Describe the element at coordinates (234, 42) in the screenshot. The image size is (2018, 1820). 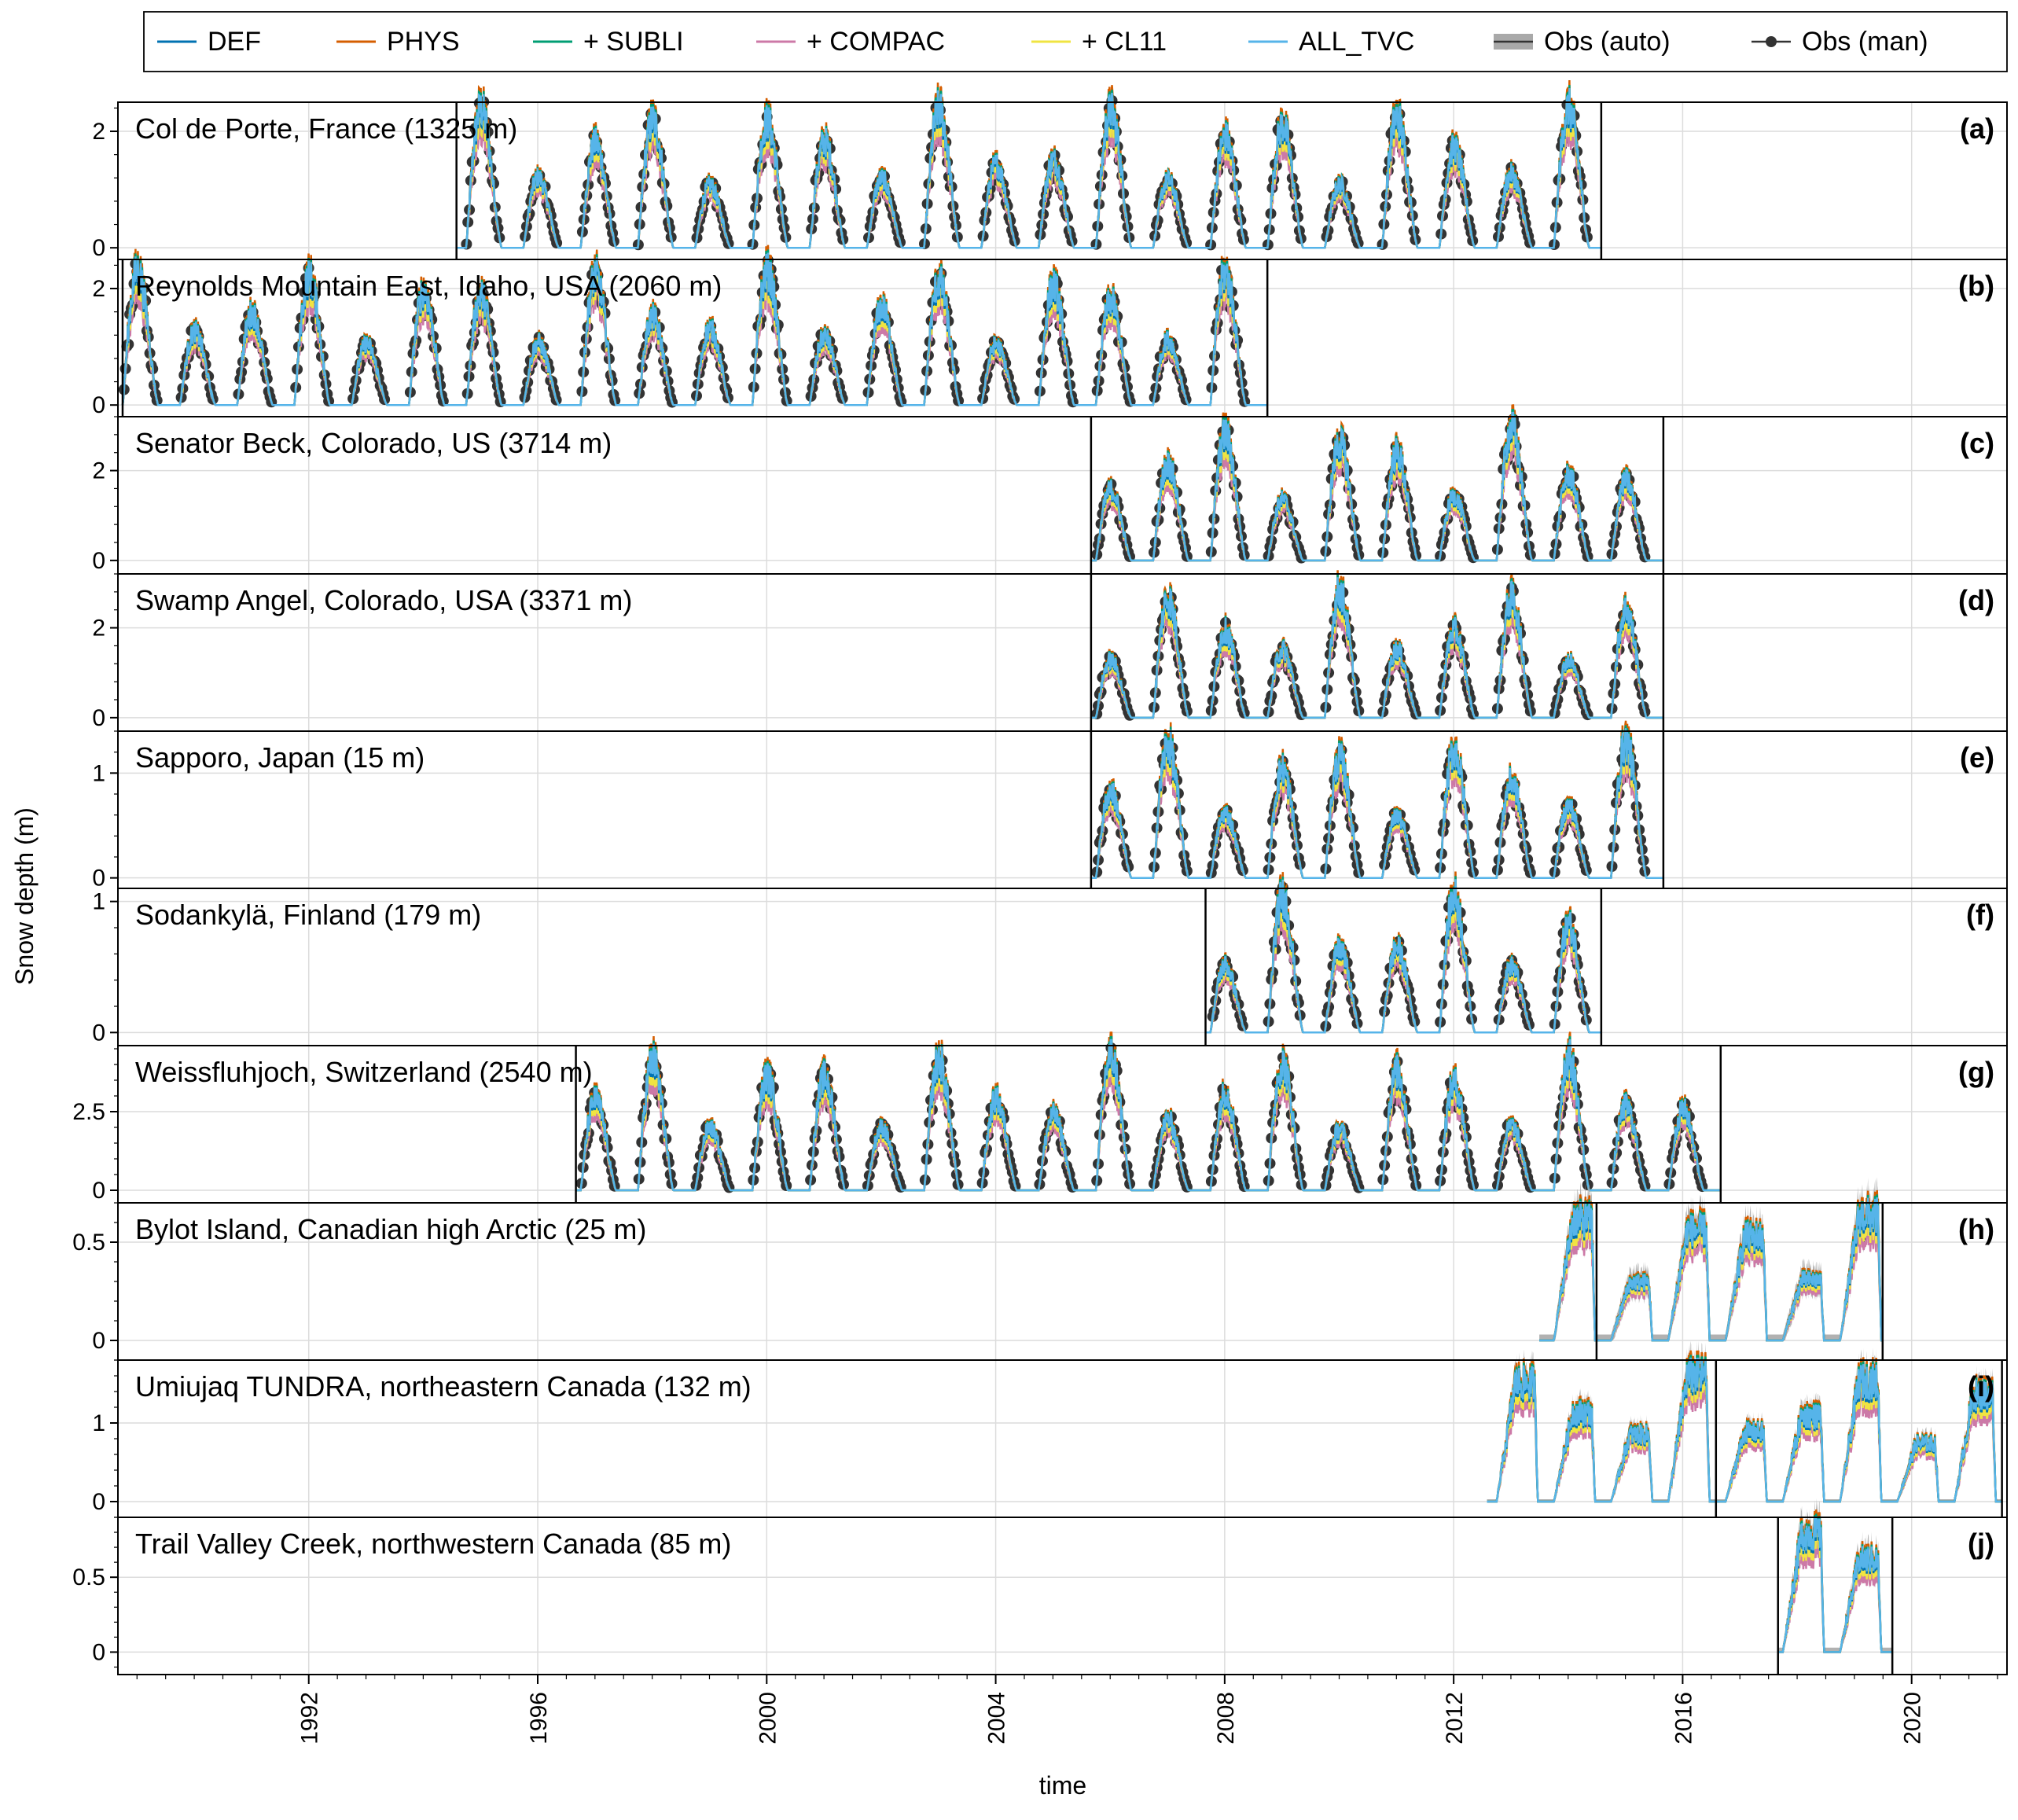
I see `legend-label-0: DEF` at that location.